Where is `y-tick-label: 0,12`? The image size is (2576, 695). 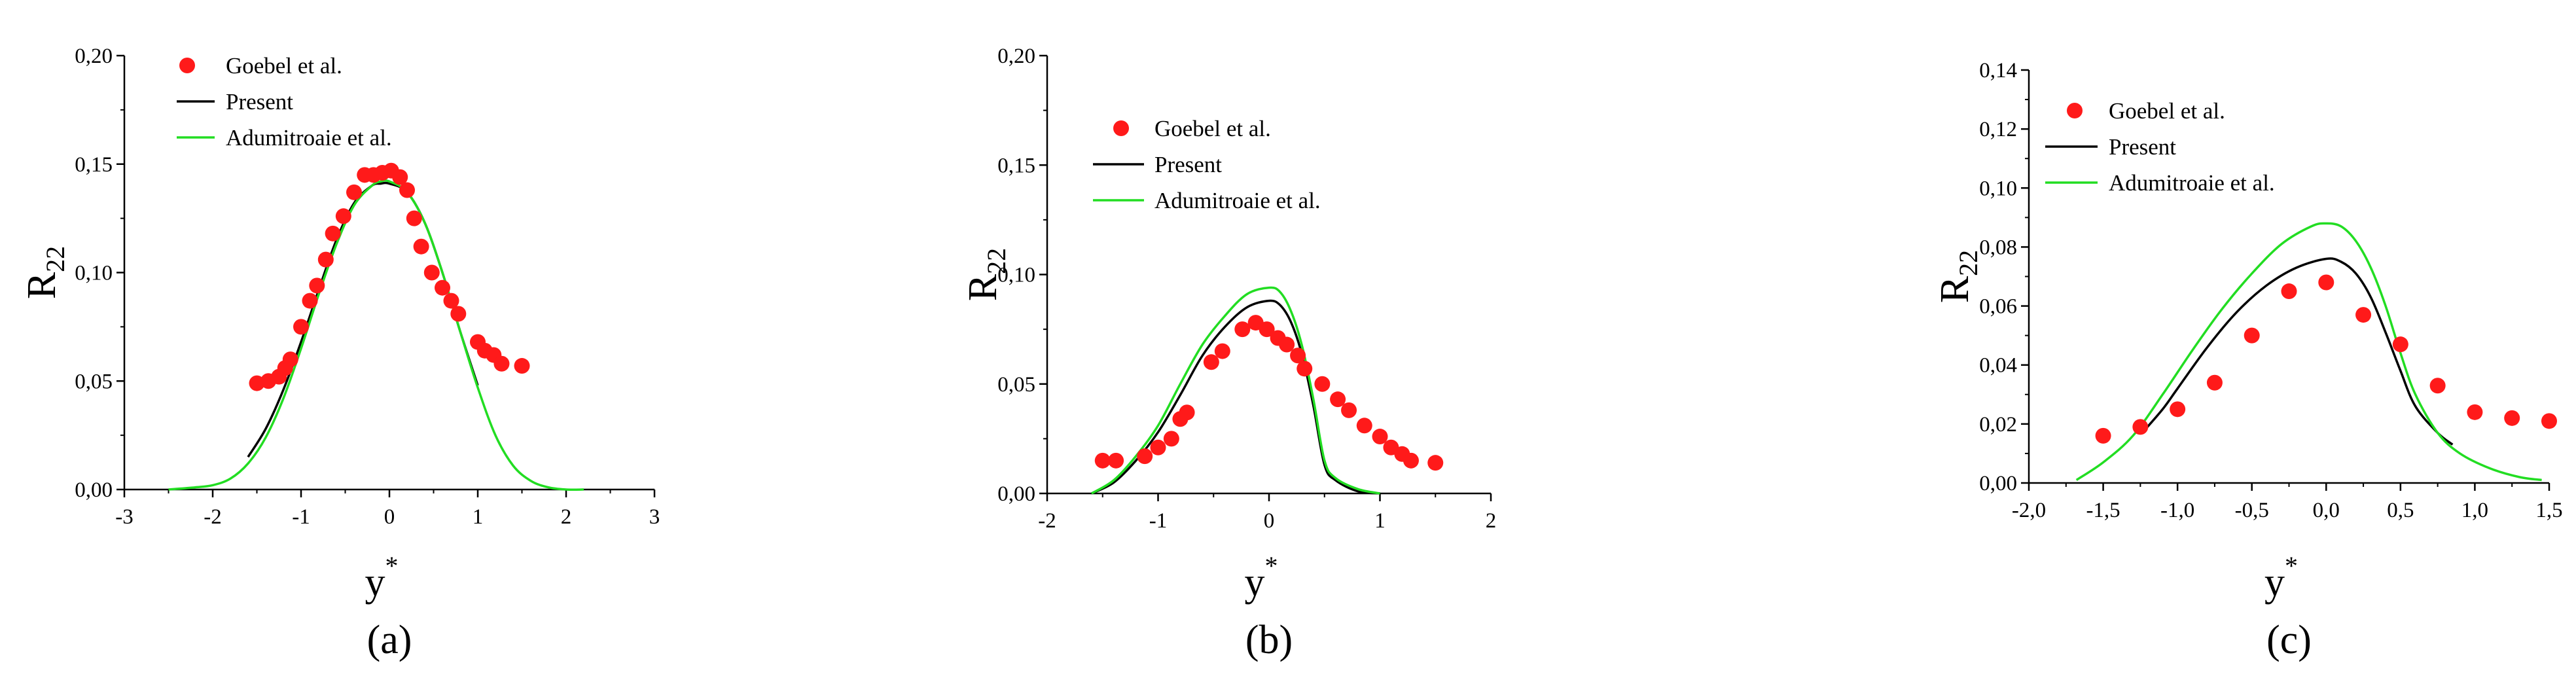 y-tick-label: 0,12 is located at coordinates (1998, 129).